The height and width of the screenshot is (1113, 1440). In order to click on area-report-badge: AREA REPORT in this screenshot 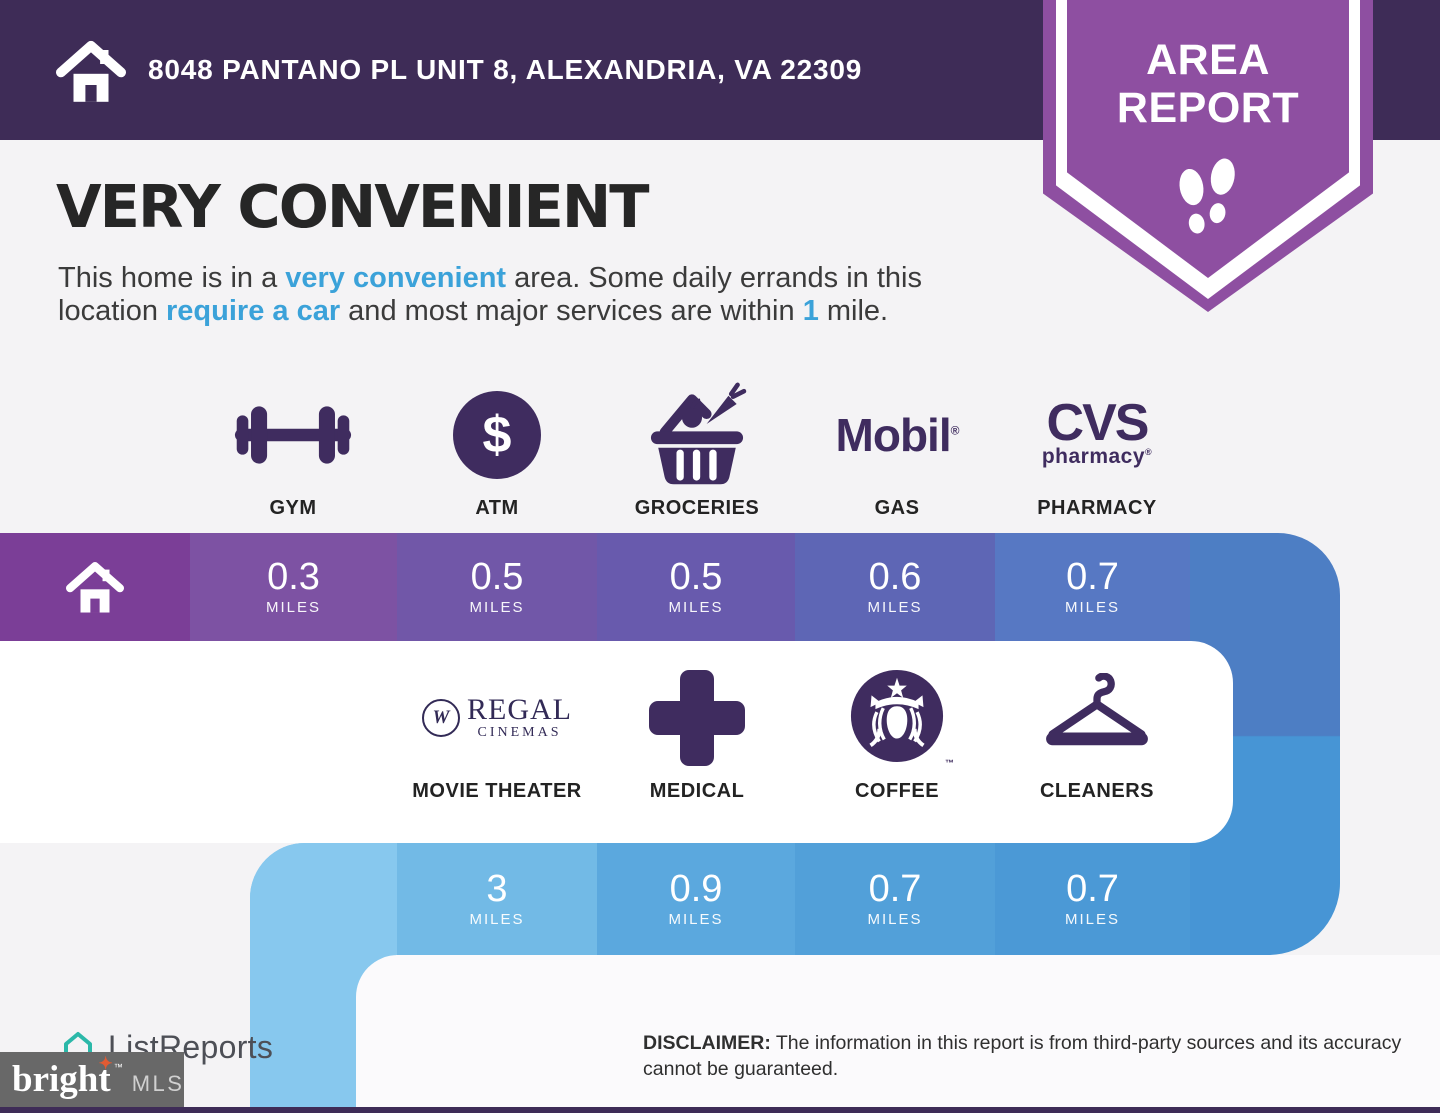, I will do `click(1208, 156)`.